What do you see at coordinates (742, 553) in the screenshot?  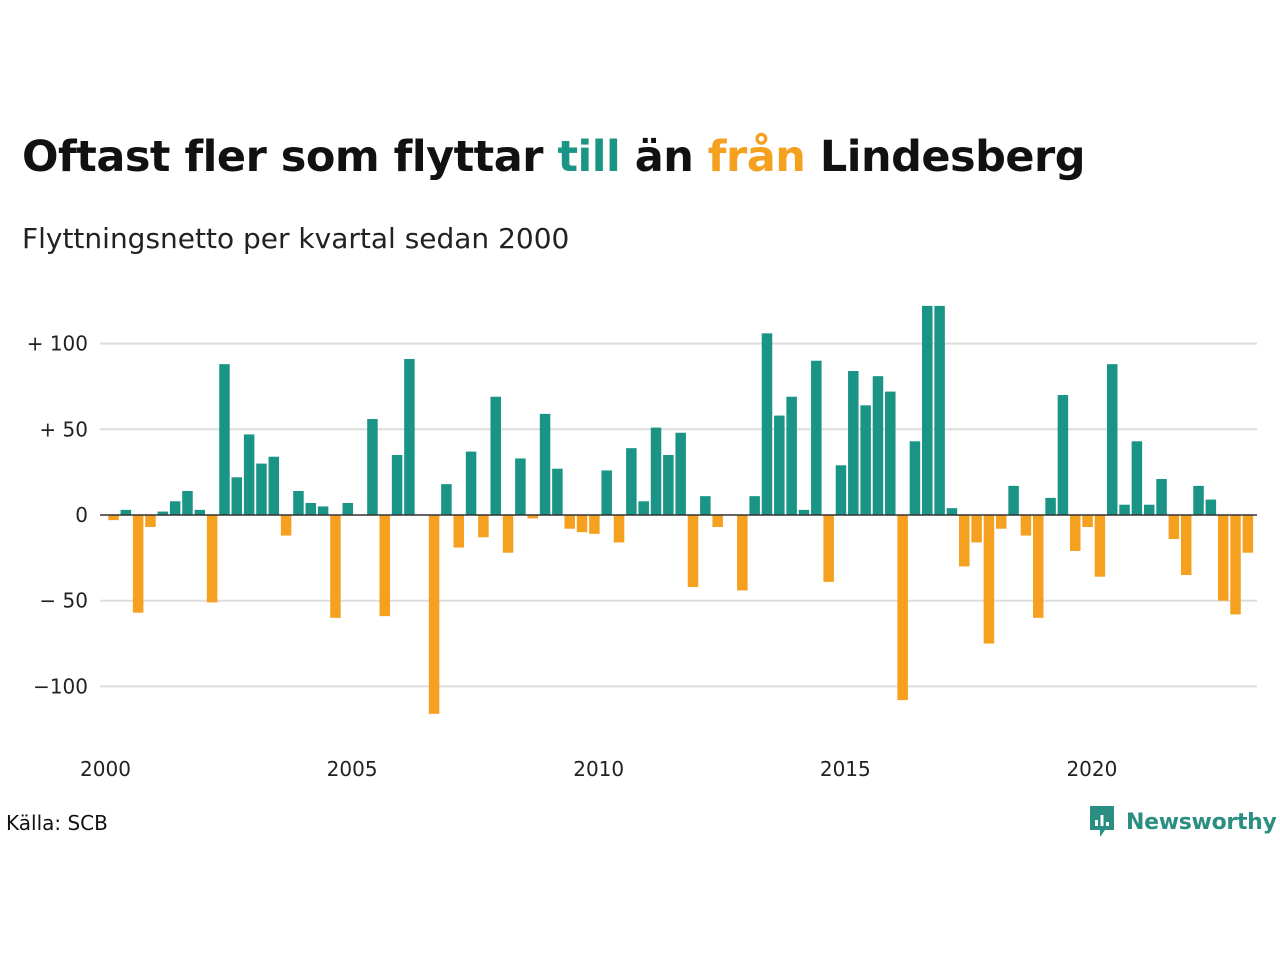 I see `bar-2012K4` at bounding box center [742, 553].